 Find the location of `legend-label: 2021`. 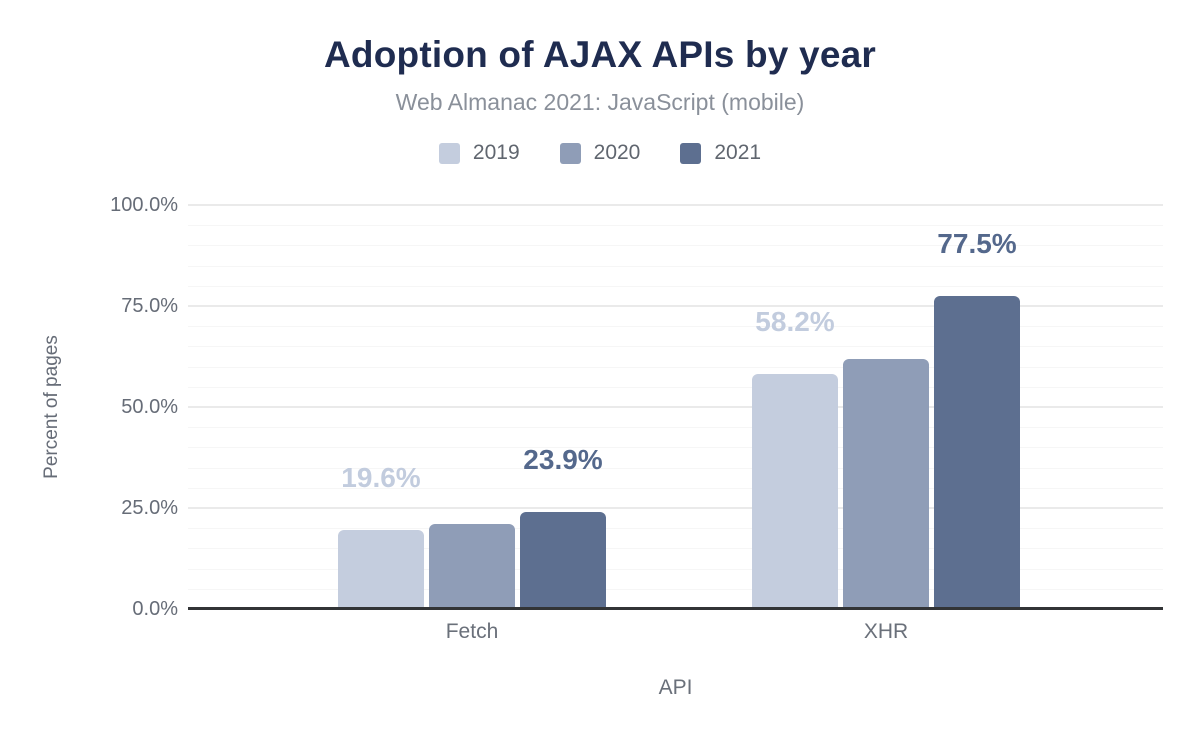

legend-label: 2021 is located at coordinates (738, 152).